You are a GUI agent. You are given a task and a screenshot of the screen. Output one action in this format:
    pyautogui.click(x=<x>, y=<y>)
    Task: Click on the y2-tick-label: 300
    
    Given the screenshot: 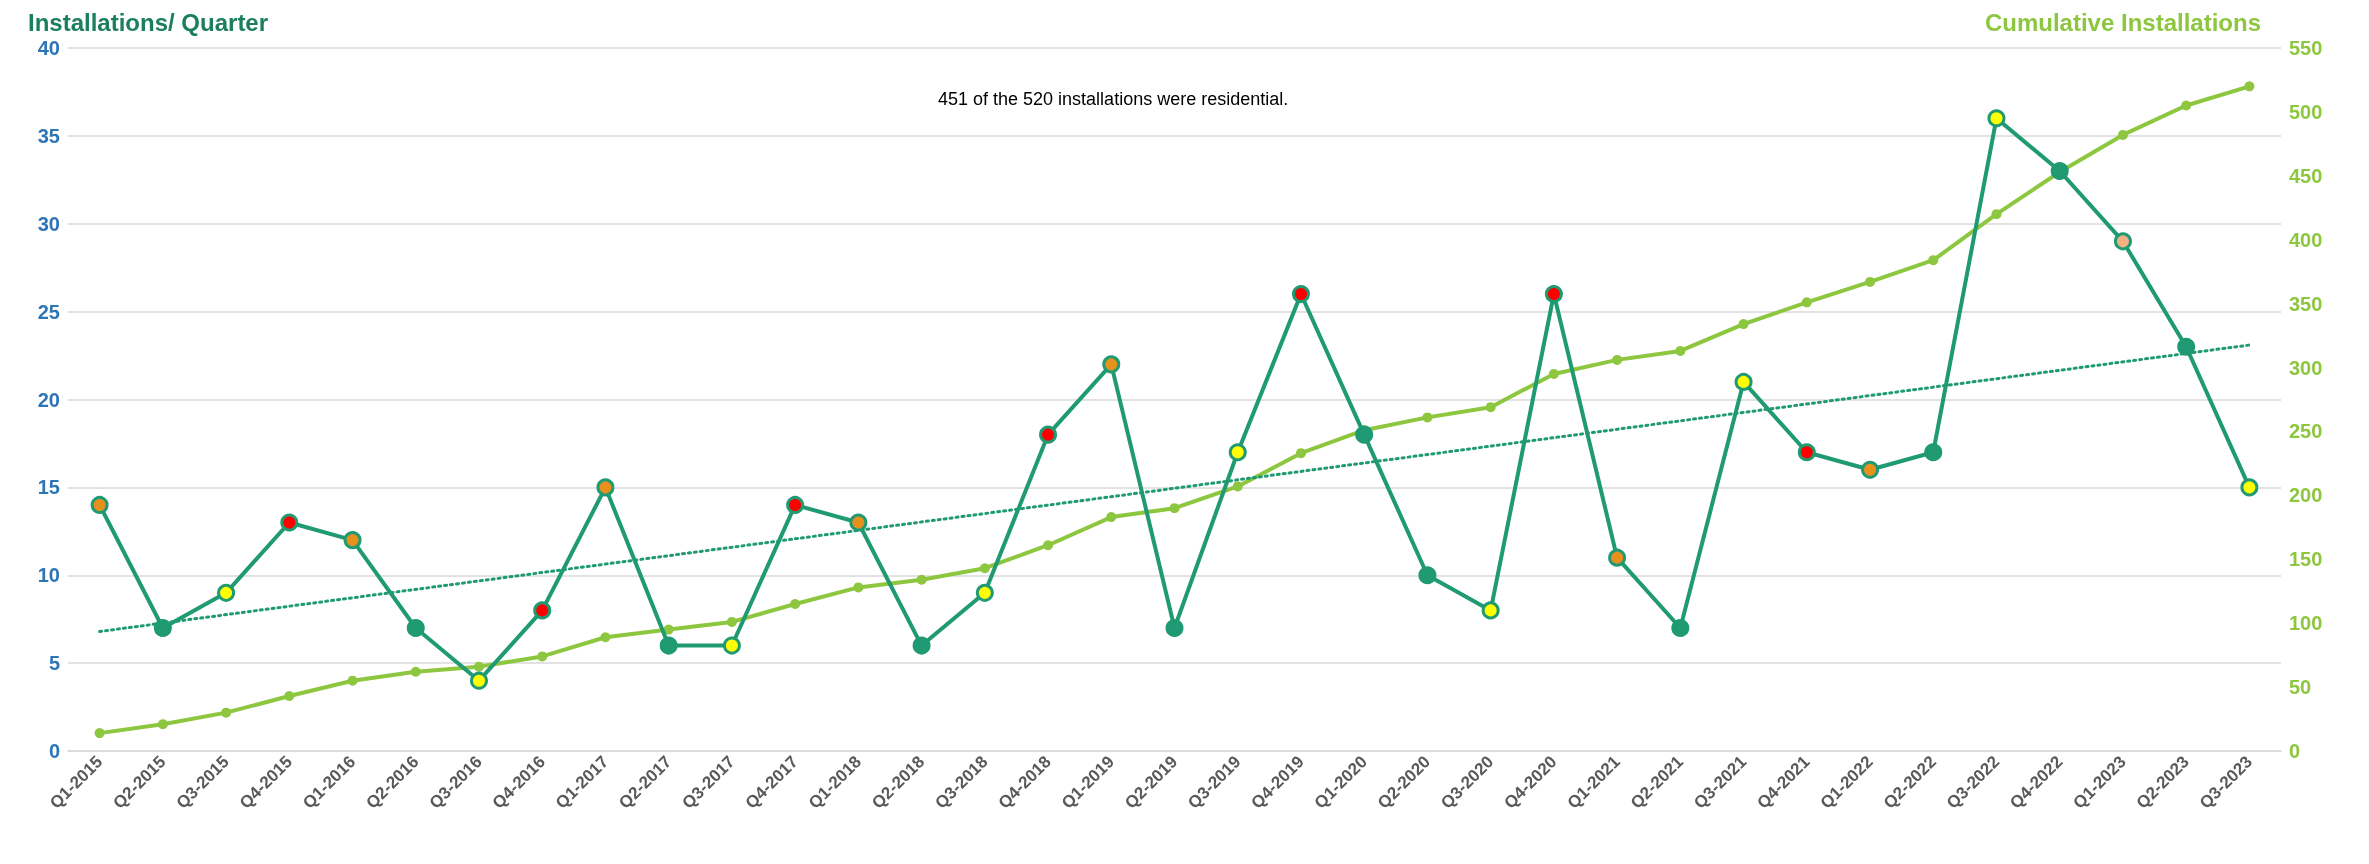 What is the action you would take?
    pyautogui.click(x=2306, y=367)
    